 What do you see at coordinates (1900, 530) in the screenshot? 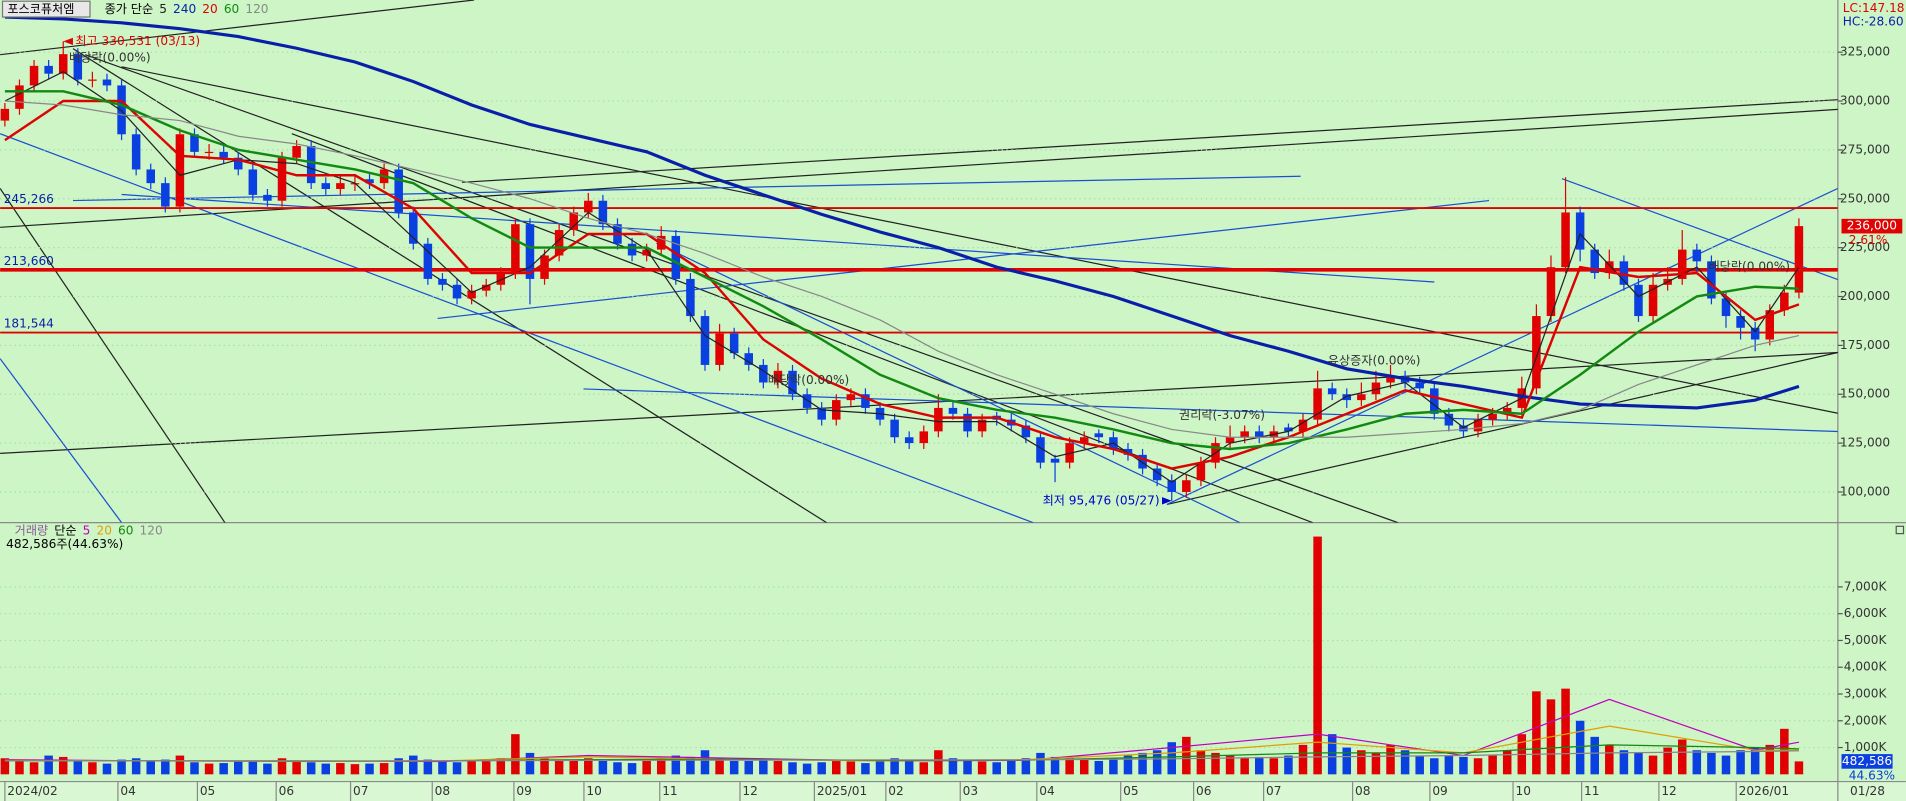
I see `pane-button` at bounding box center [1900, 530].